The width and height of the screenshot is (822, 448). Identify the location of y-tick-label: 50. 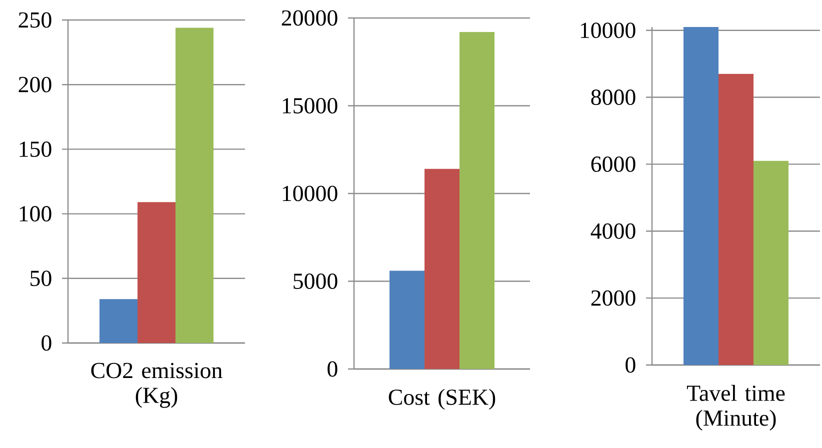
(41, 278).